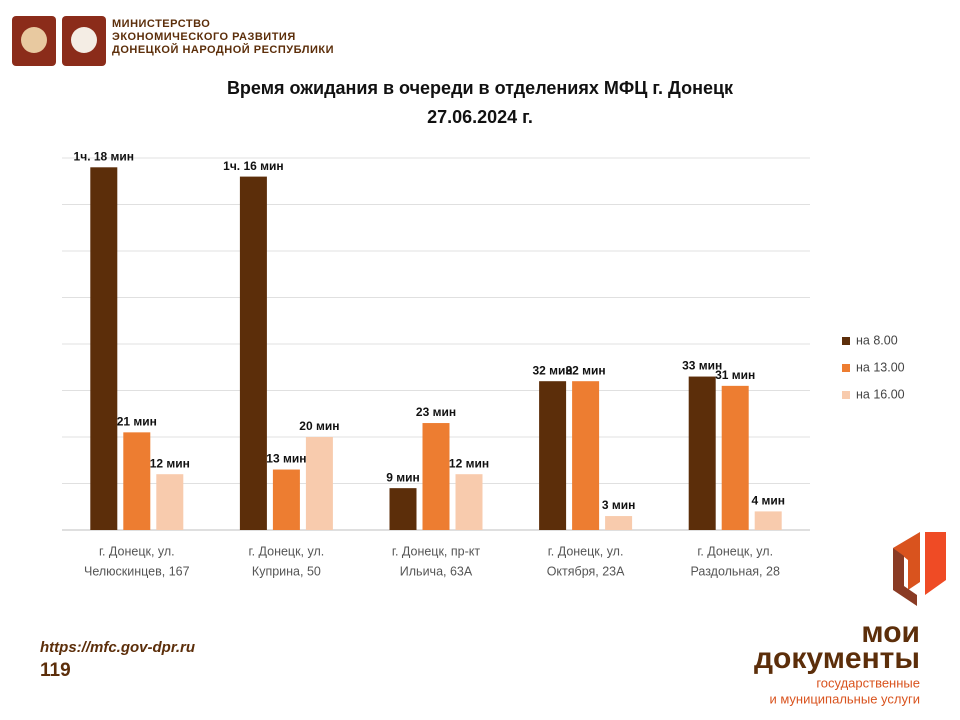  I want to click on chart-title: 27.06.2024 г., so click(480, 117).